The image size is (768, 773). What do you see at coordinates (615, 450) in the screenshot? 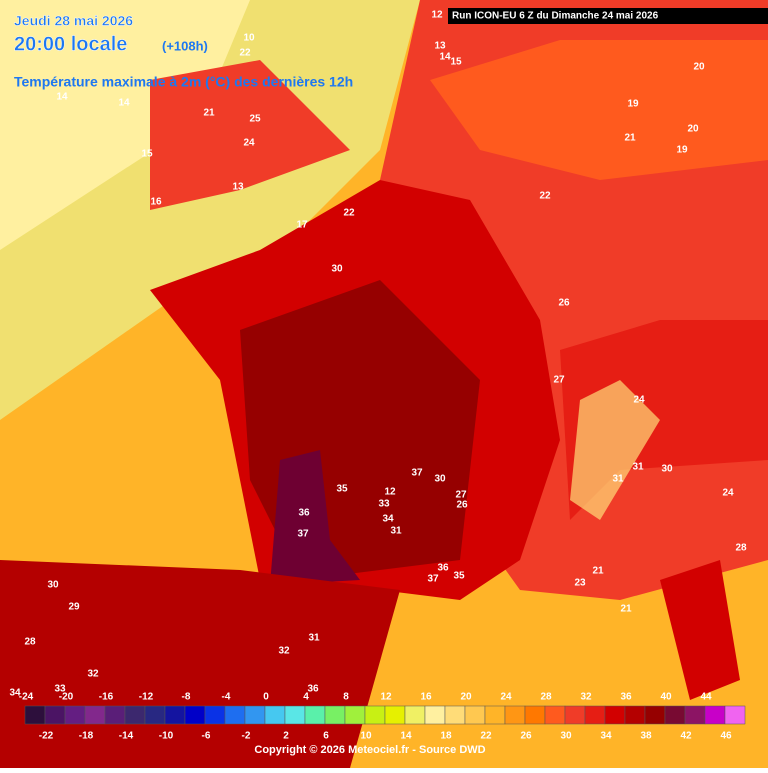
I see `alps-cold` at bounding box center [615, 450].